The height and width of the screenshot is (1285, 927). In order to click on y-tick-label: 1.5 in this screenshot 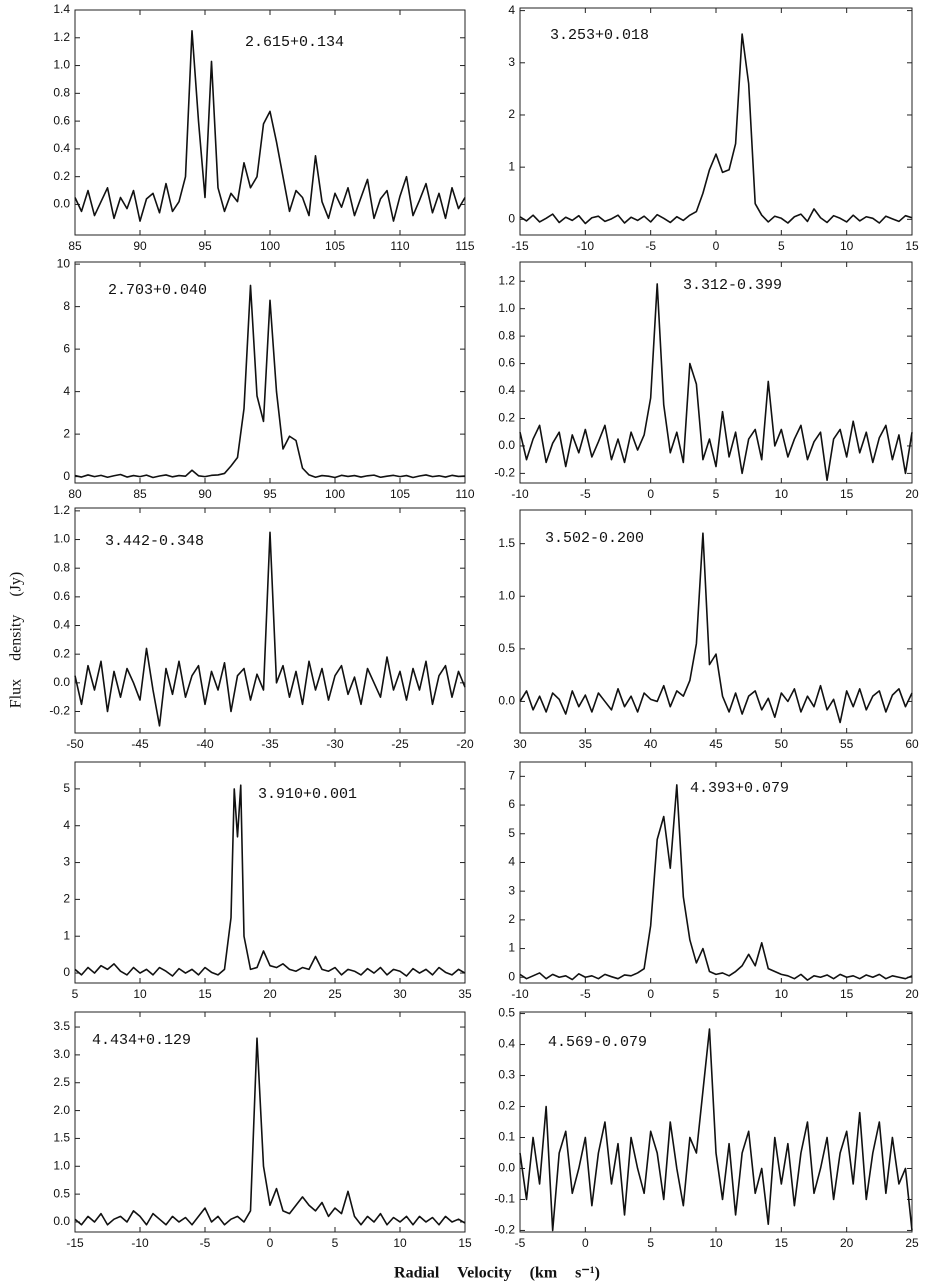, I will do `click(61, 1138)`.